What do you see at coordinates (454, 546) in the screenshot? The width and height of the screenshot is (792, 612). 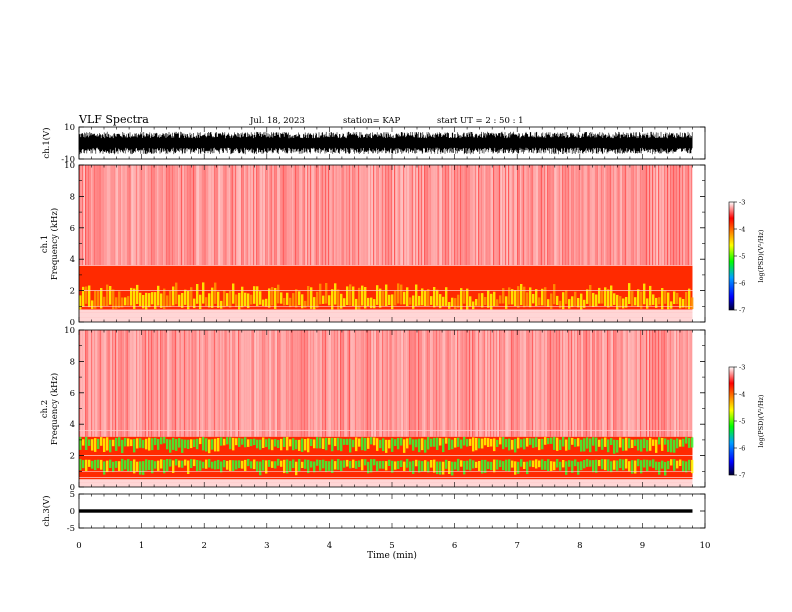 I see `xtick-label: 6` at bounding box center [454, 546].